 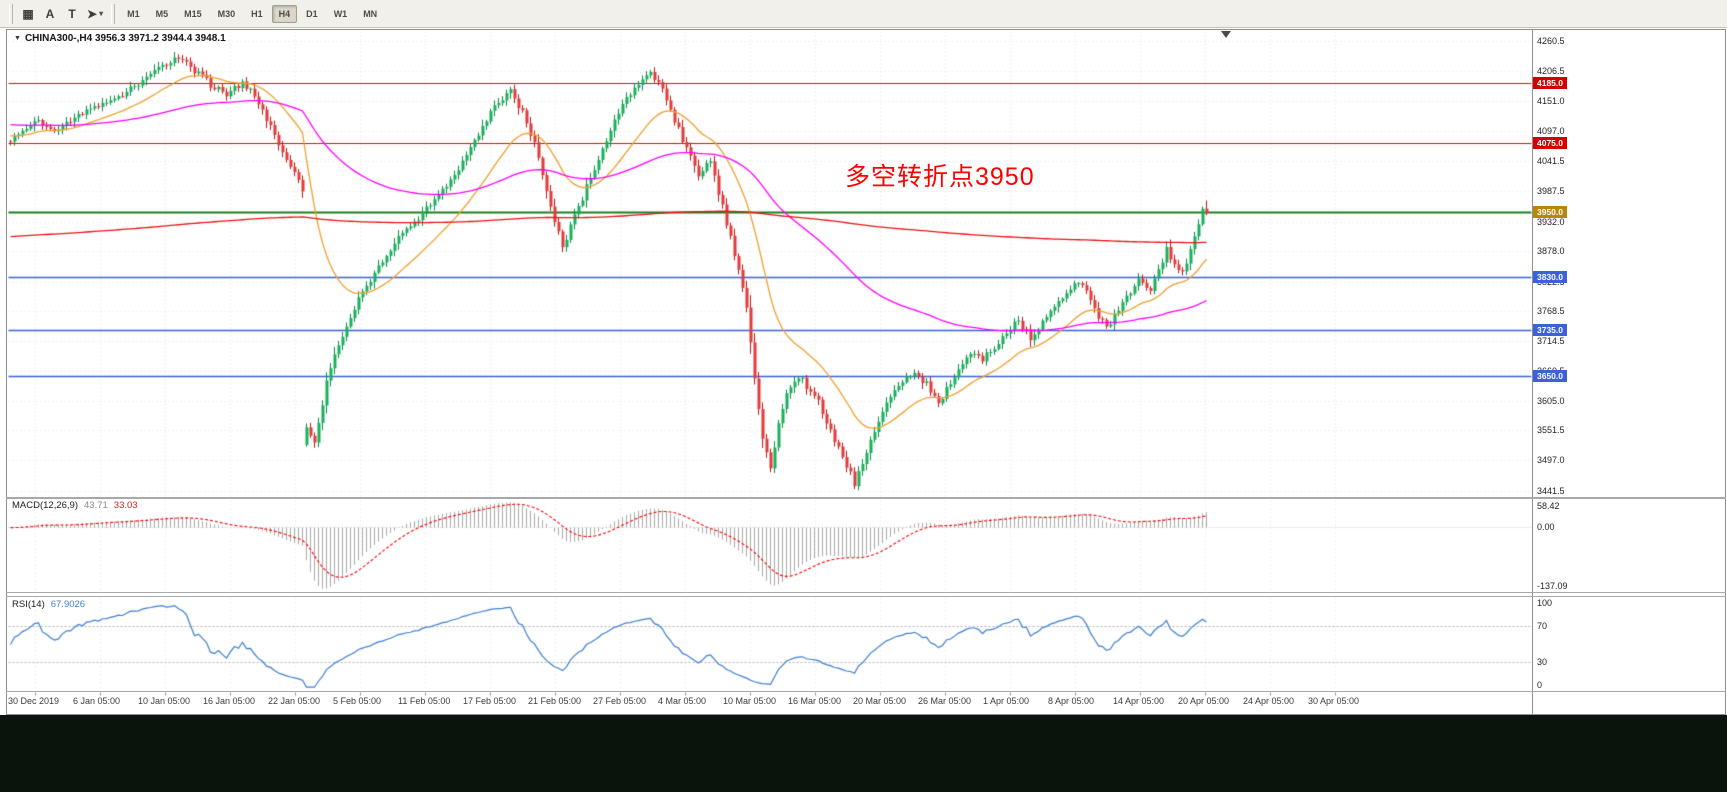 What do you see at coordinates (257, 13) in the screenshot?
I see `timeframe-h1: H1` at bounding box center [257, 13].